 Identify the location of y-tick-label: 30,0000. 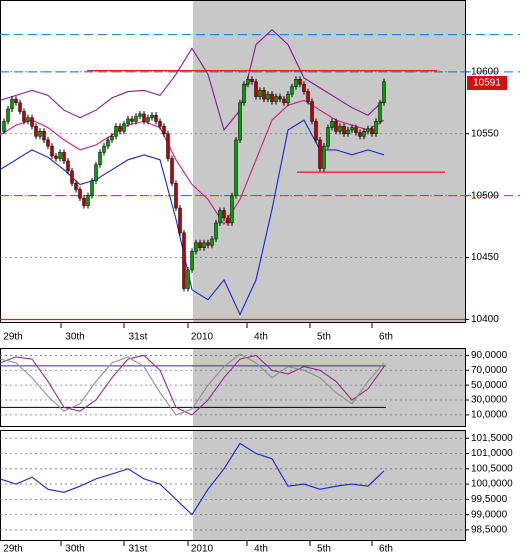
(489, 400).